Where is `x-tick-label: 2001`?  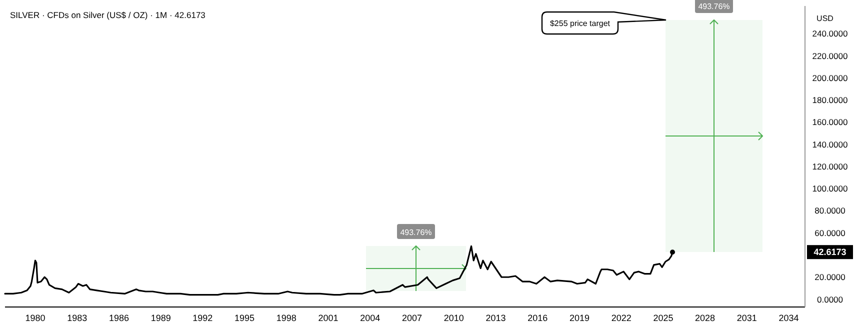 x-tick-label: 2001 is located at coordinates (328, 318).